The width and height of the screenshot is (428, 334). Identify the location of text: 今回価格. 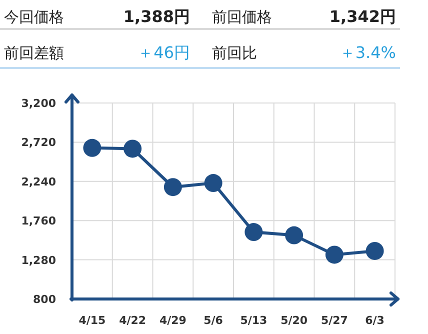
(34, 17).